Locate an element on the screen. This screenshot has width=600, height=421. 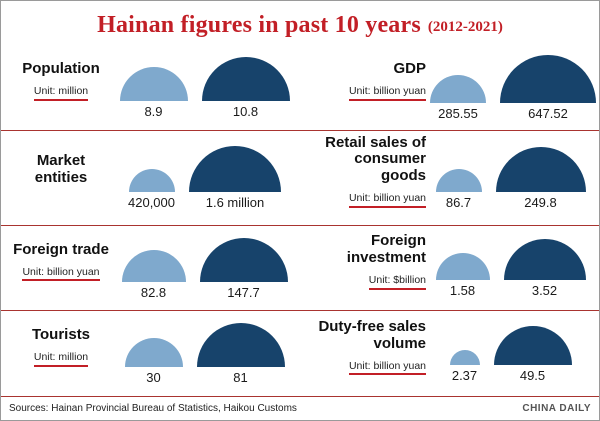
value-2021: 49.5 is located at coordinates (532, 375).